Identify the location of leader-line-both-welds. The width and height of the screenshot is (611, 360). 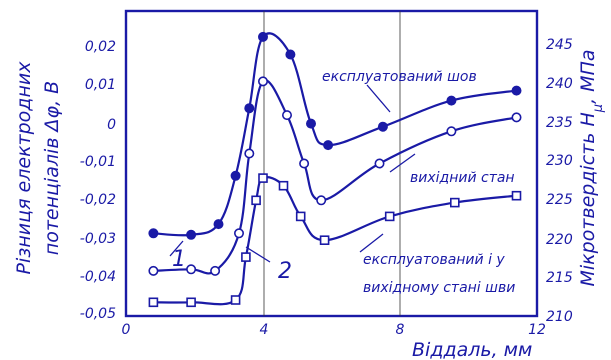
(371, 243).